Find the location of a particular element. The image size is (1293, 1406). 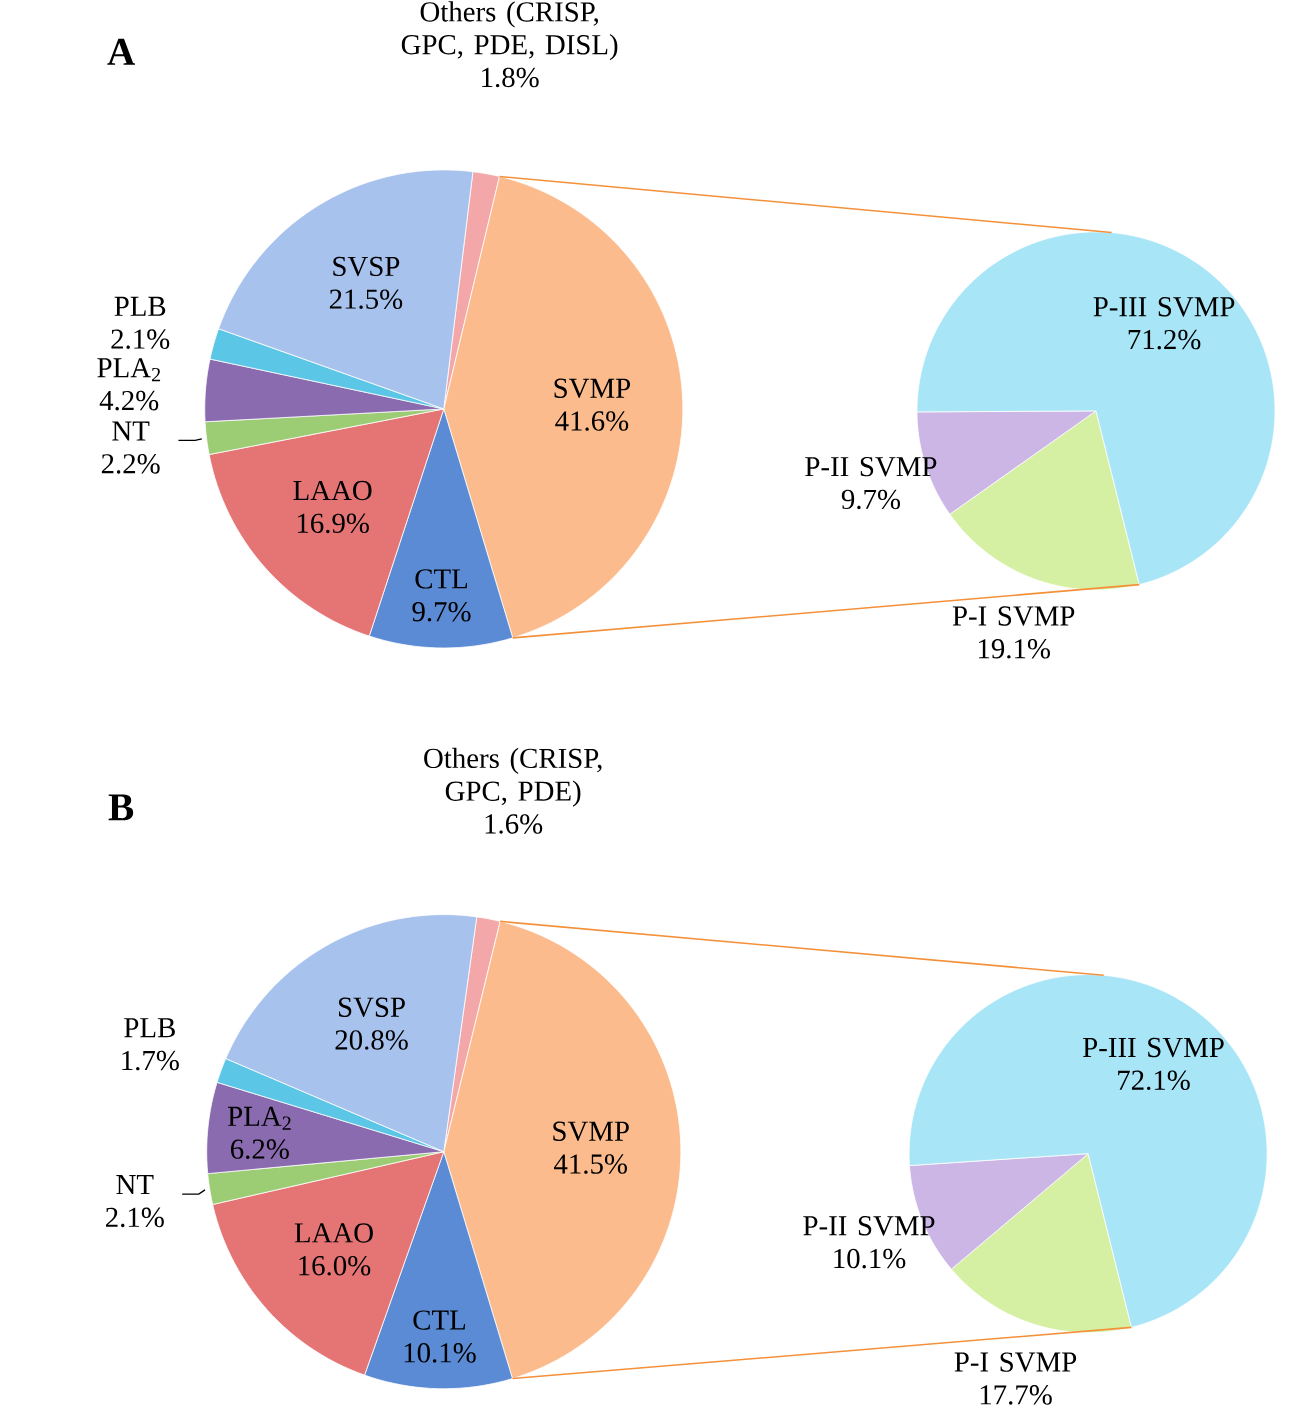

data-label: 4.2% is located at coordinates (129, 400).